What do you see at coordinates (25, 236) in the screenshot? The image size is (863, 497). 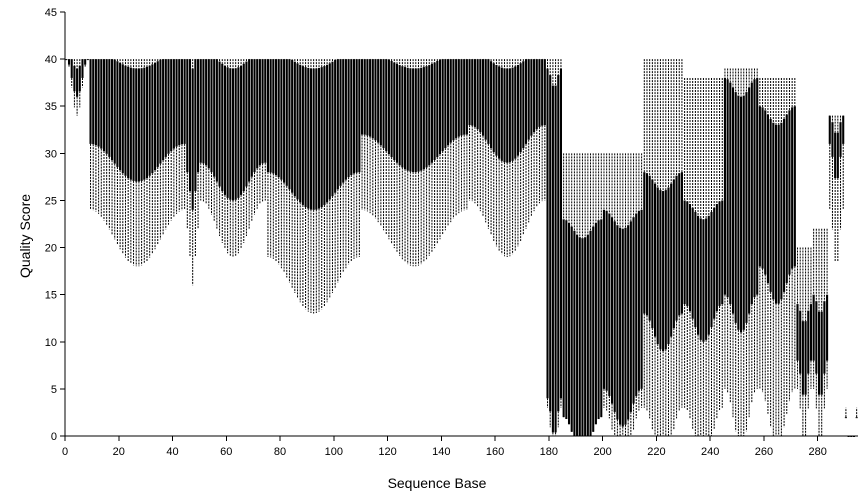 I see `y-axis-title: Quality Score` at bounding box center [25, 236].